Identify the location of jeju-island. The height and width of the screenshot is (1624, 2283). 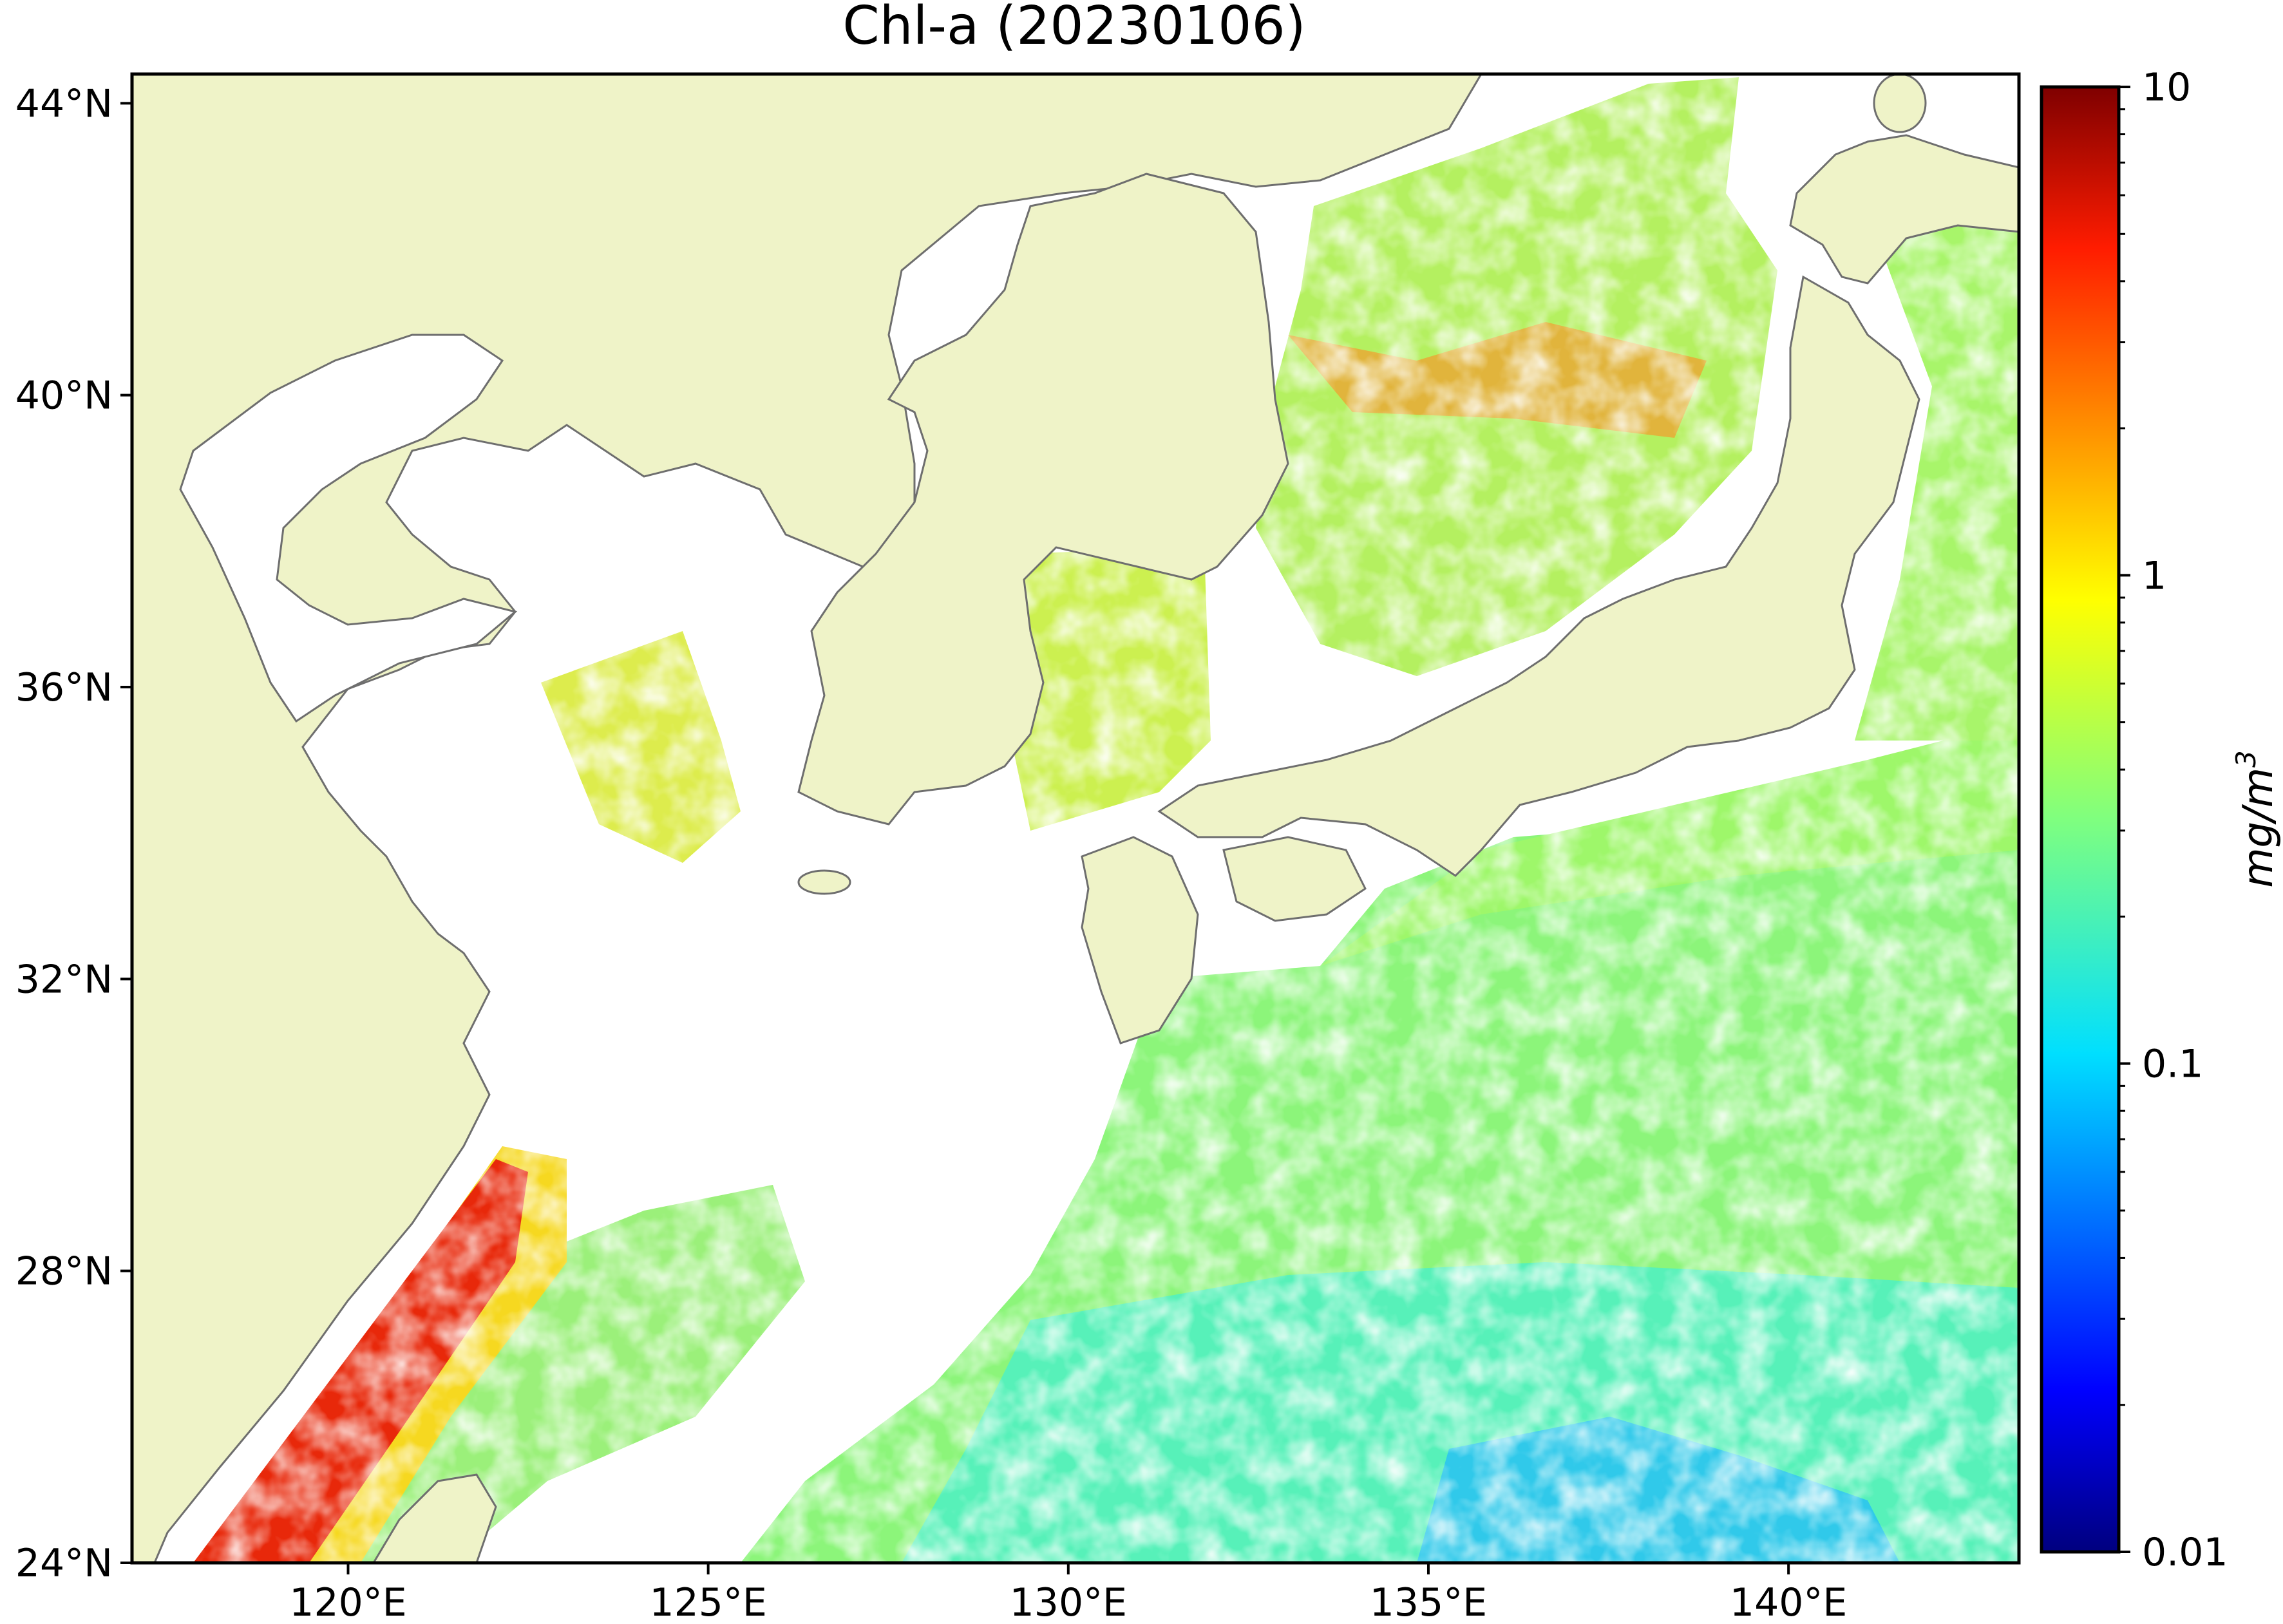
(824, 882).